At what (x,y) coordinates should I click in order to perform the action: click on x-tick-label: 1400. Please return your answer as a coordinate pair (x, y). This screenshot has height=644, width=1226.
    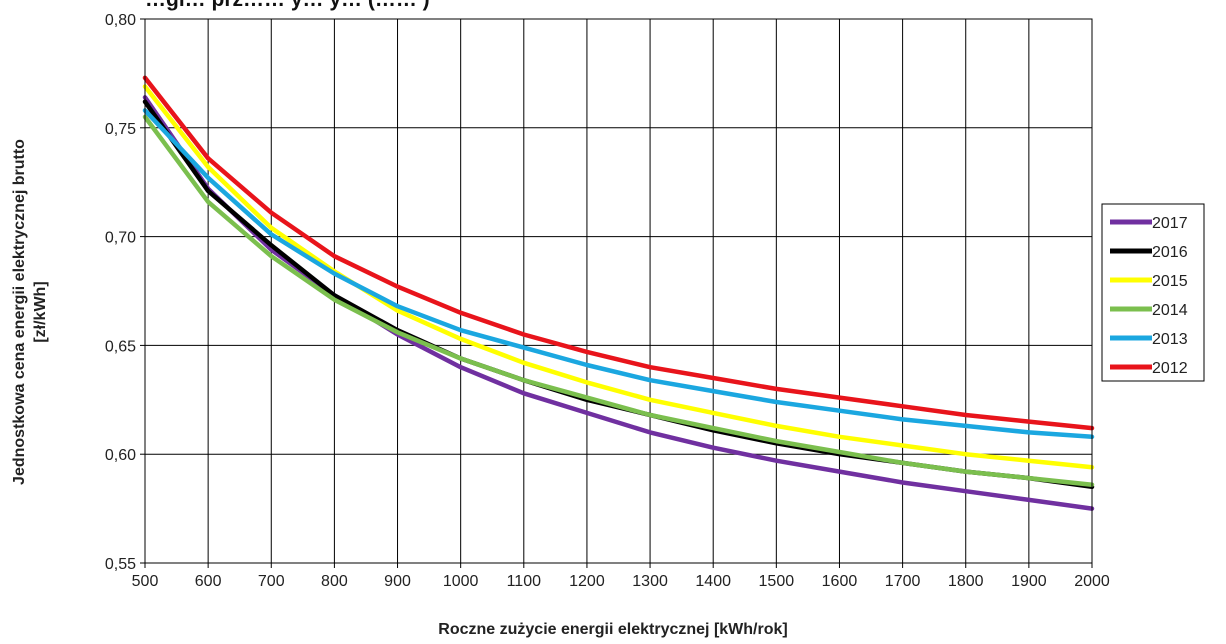
    Looking at the image, I should click on (713, 581).